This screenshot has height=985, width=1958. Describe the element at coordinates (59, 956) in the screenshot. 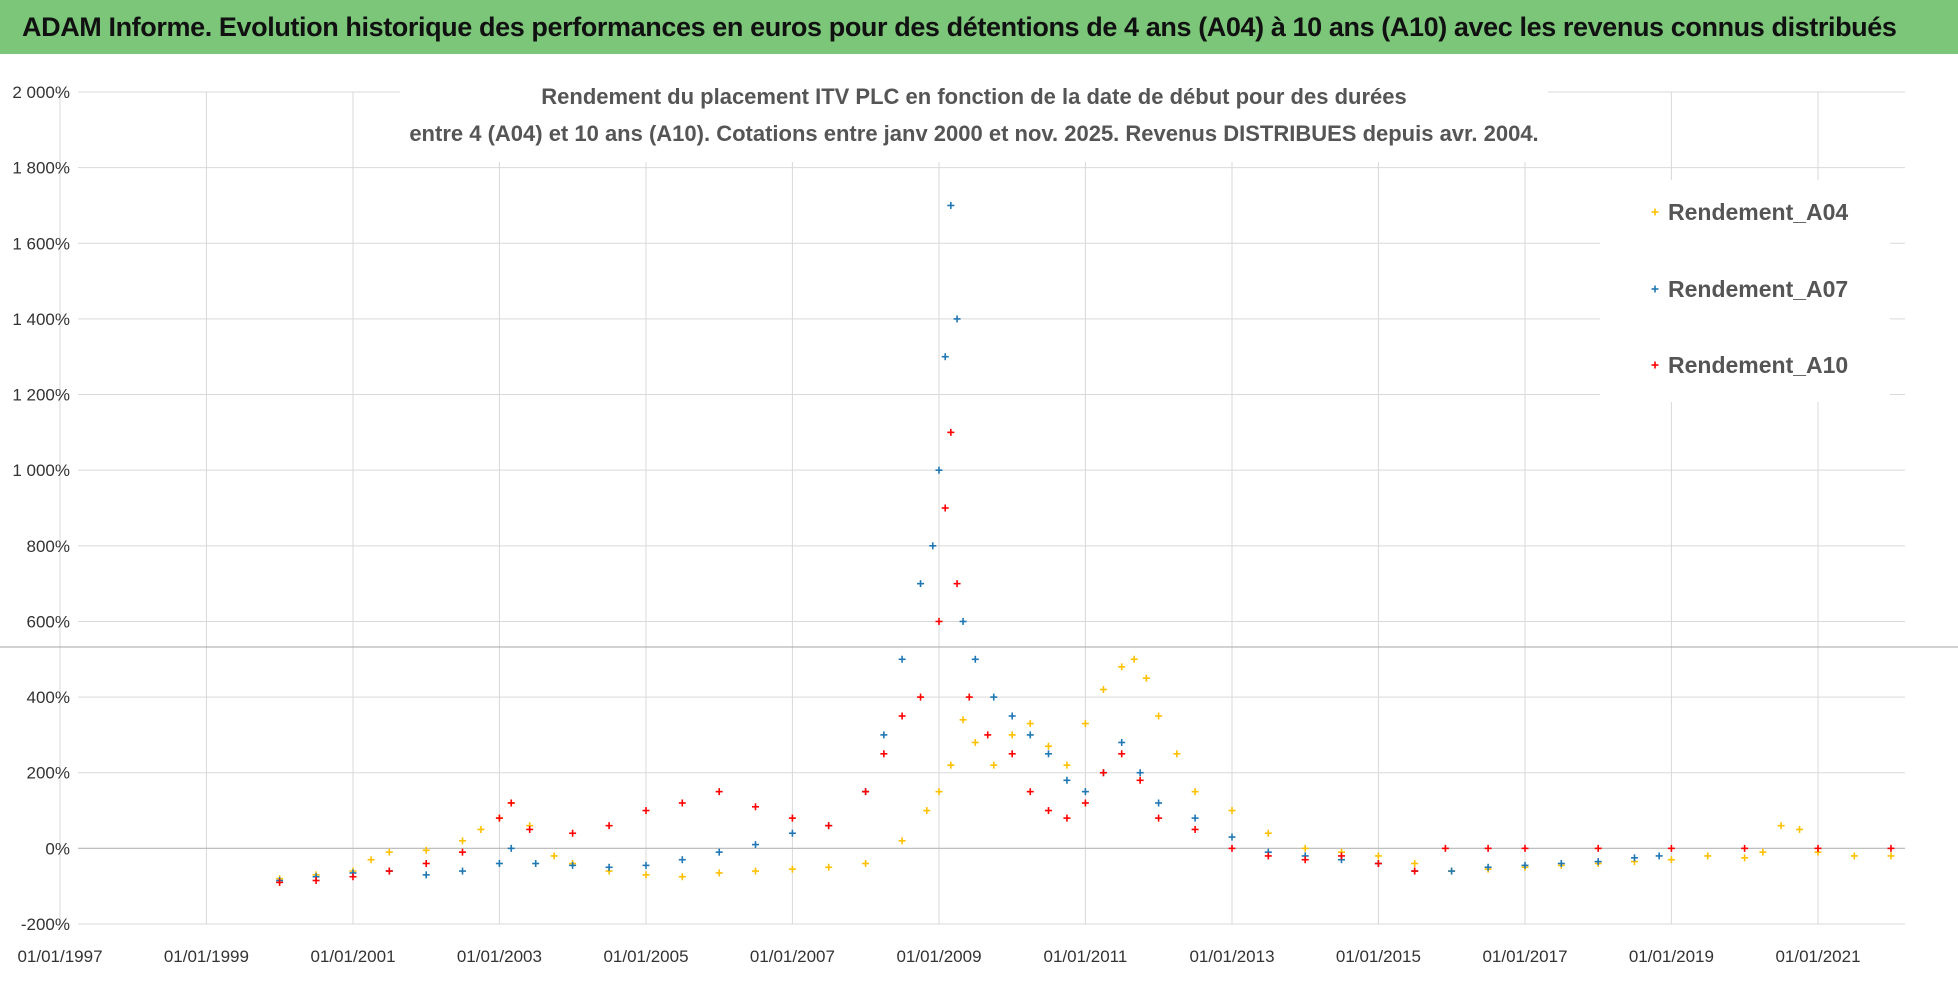

I see `x-tick-label: 01/01/1997` at that location.